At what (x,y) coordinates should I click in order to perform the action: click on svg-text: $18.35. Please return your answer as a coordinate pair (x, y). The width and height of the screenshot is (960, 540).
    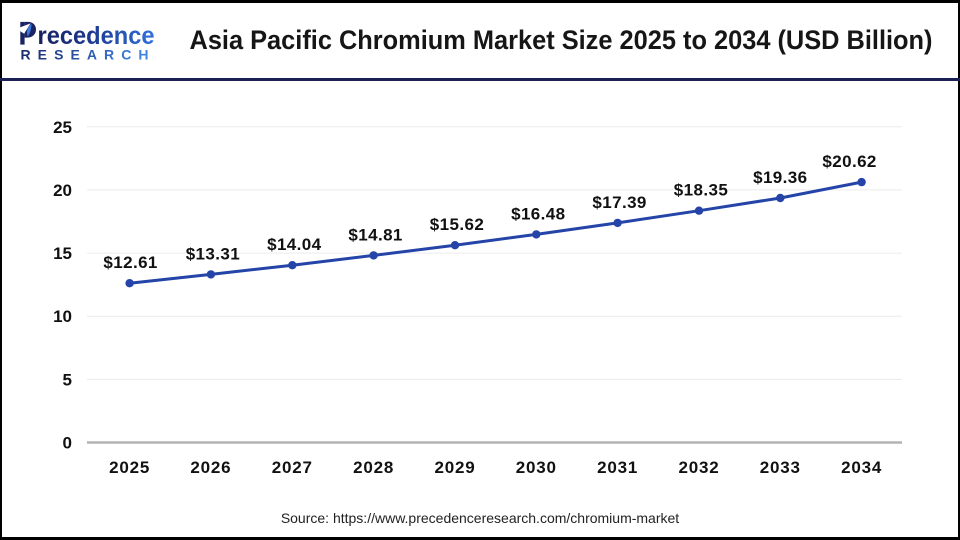
    Looking at the image, I should click on (701, 190).